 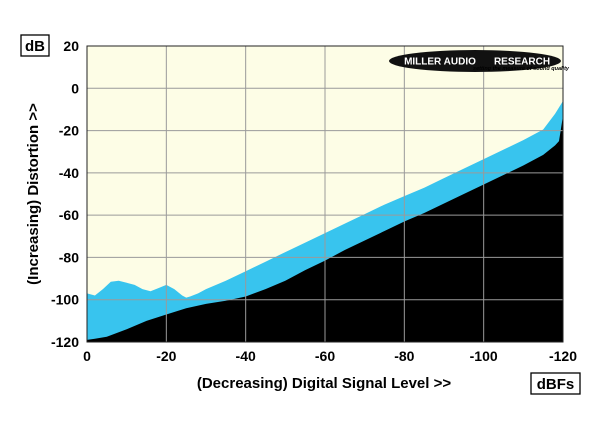 I want to click on y-tick-label: -40, so click(x=69, y=173).